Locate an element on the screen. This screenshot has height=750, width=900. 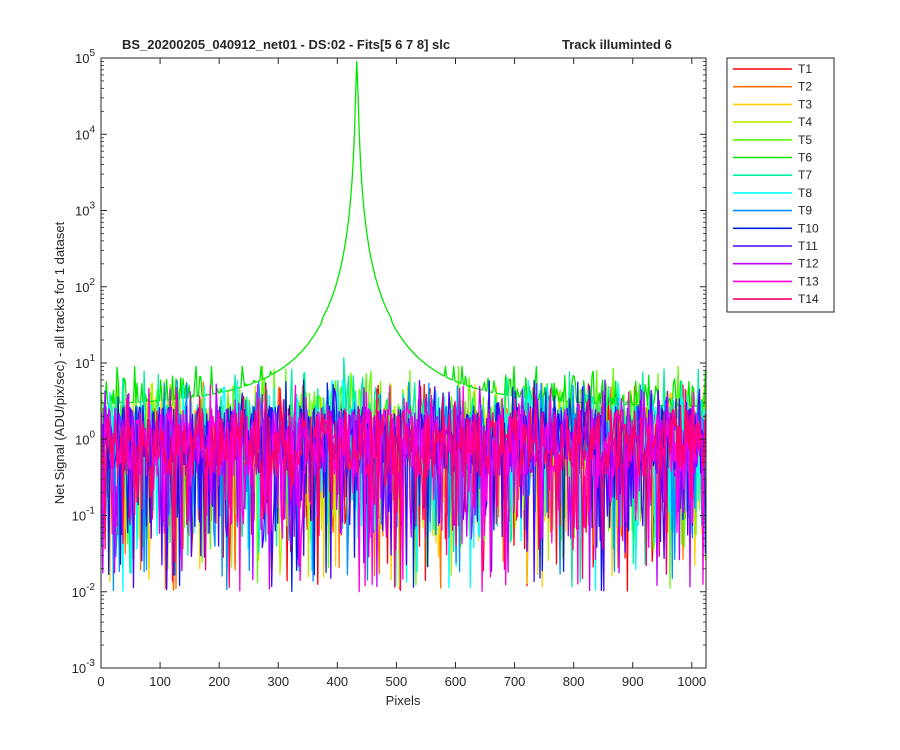
legend-label-t7: T7 is located at coordinates (805, 175).